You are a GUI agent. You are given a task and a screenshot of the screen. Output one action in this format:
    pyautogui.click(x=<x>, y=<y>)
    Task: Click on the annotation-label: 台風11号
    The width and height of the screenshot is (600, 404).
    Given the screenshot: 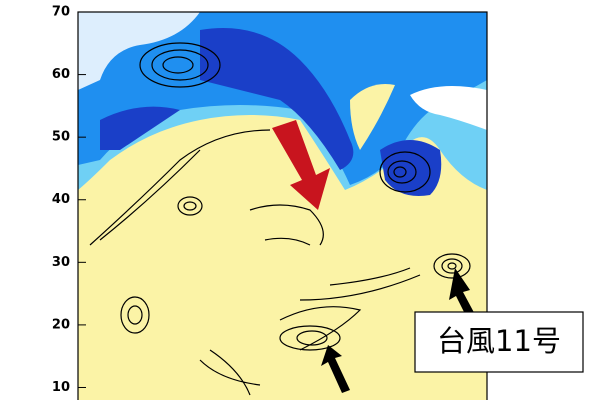 What is the action you would take?
    pyautogui.click(x=499, y=341)
    